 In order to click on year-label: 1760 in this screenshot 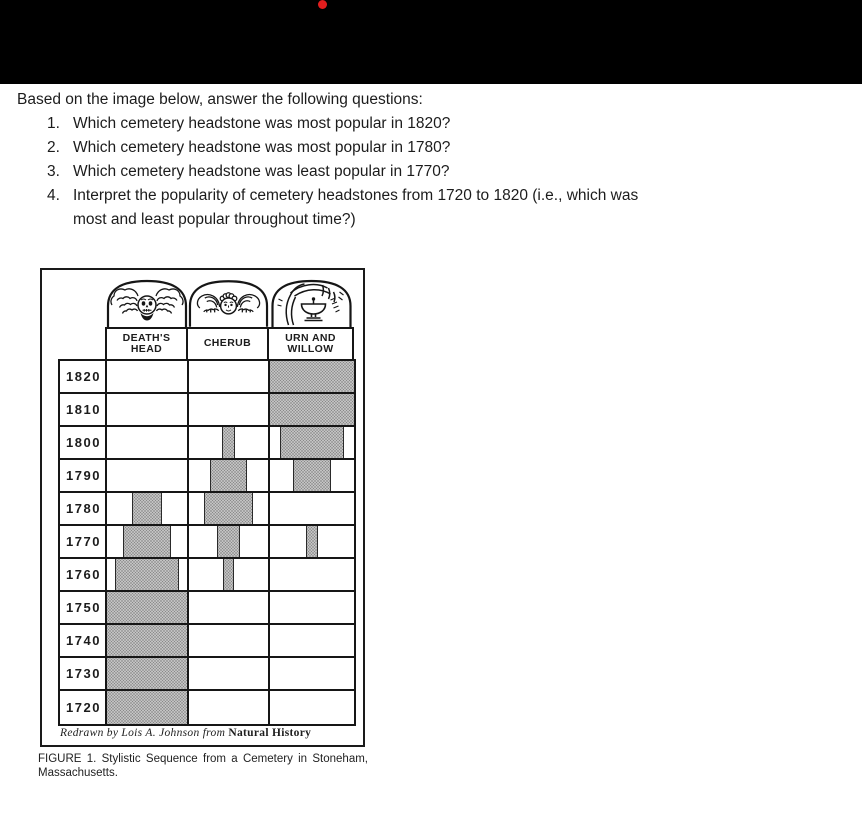, I will do `click(83, 574)`.